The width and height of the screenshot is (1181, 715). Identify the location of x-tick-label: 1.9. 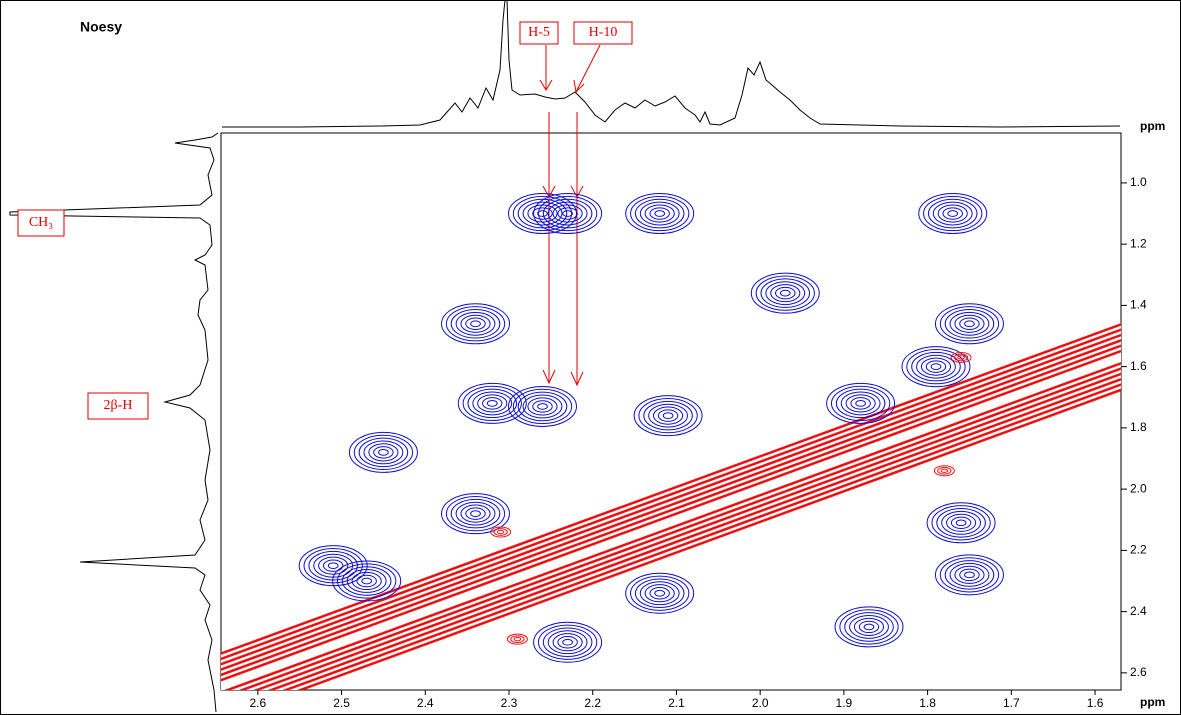
(844, 703).